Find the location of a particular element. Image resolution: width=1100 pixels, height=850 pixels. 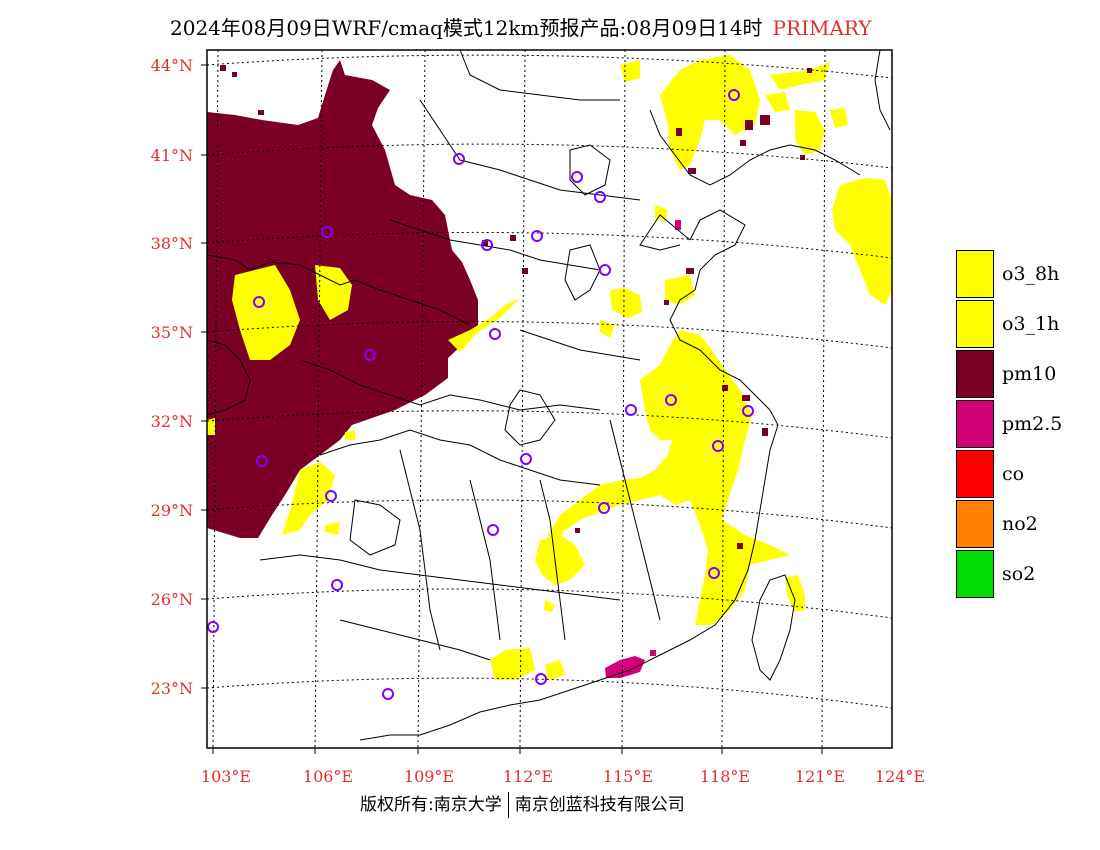

lat-label: 29°N is located at coordinates (172, 510).